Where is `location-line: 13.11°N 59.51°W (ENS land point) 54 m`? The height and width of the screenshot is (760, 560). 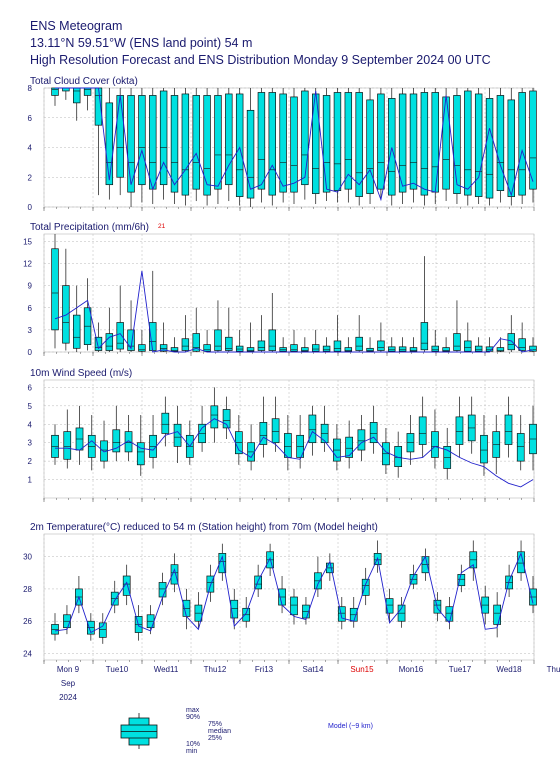 location-line: 13.11°N 59.51°W (ENS land point) 54 m is located at coordinates (141, 43).